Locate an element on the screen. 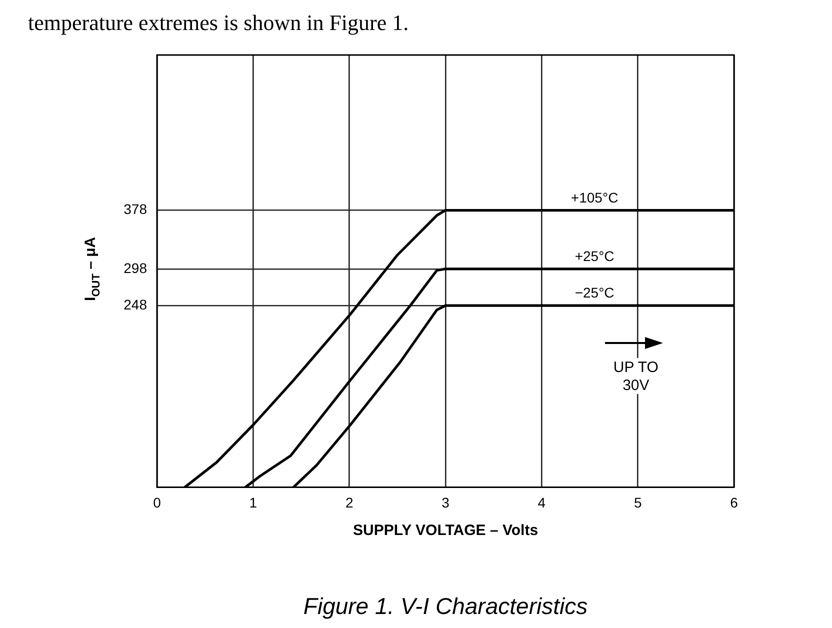  annotation: UP TO 30V is located at coordinates (635, 376).